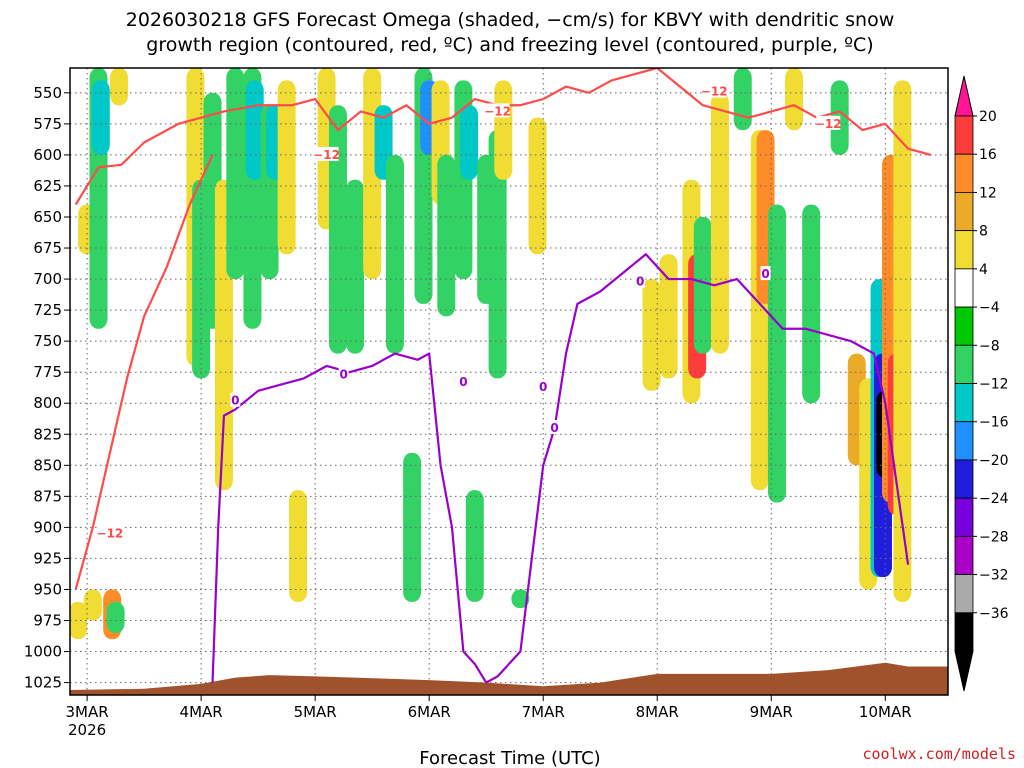 This screenshot has height=768, width=1024. I want to click on colorbar-top-arrow, so click(964, 96).